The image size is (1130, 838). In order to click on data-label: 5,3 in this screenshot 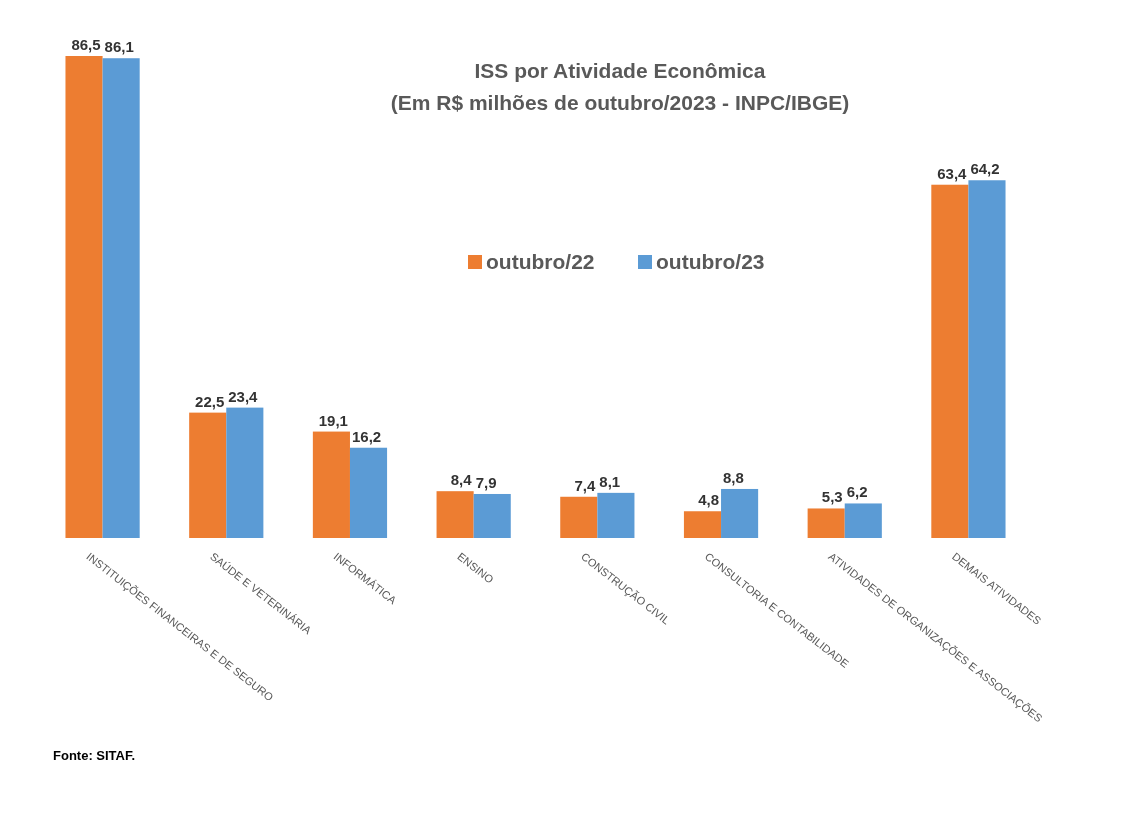, I will do `click(832, 497)`.